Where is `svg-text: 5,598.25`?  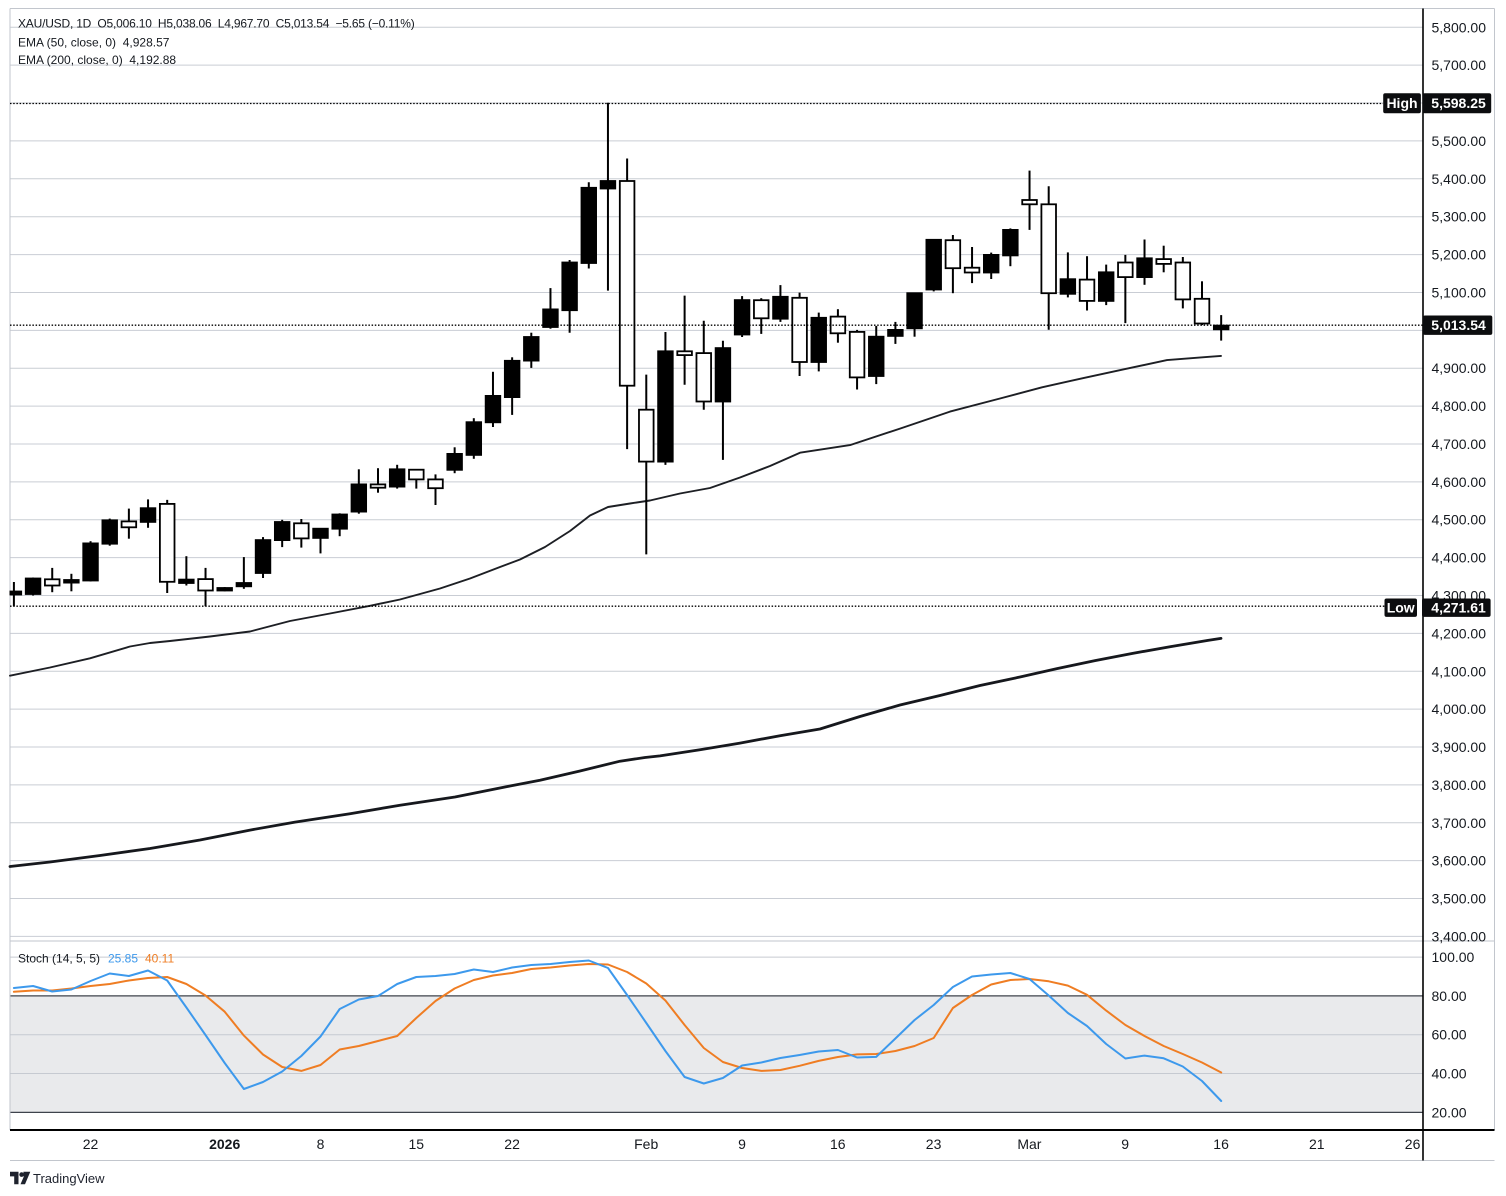 svg-text: 5,598.25 is located at coordinates (1458, 103).